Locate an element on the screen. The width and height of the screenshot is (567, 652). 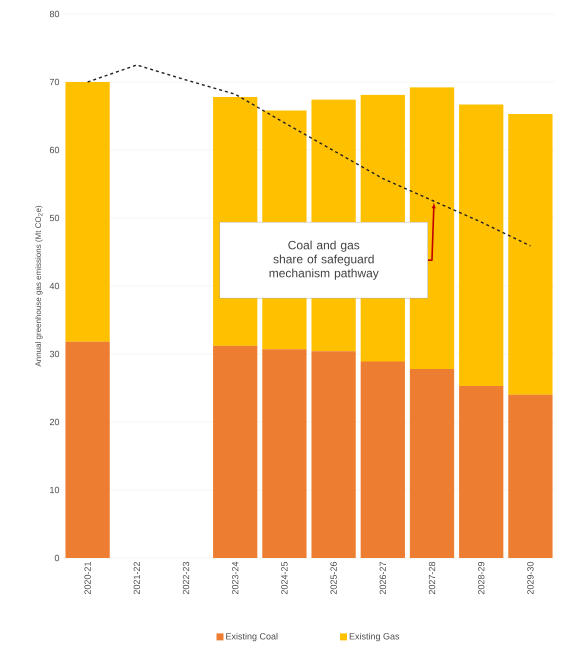
x-tick-label: 2024-25 is located at coordinates (284, 578).